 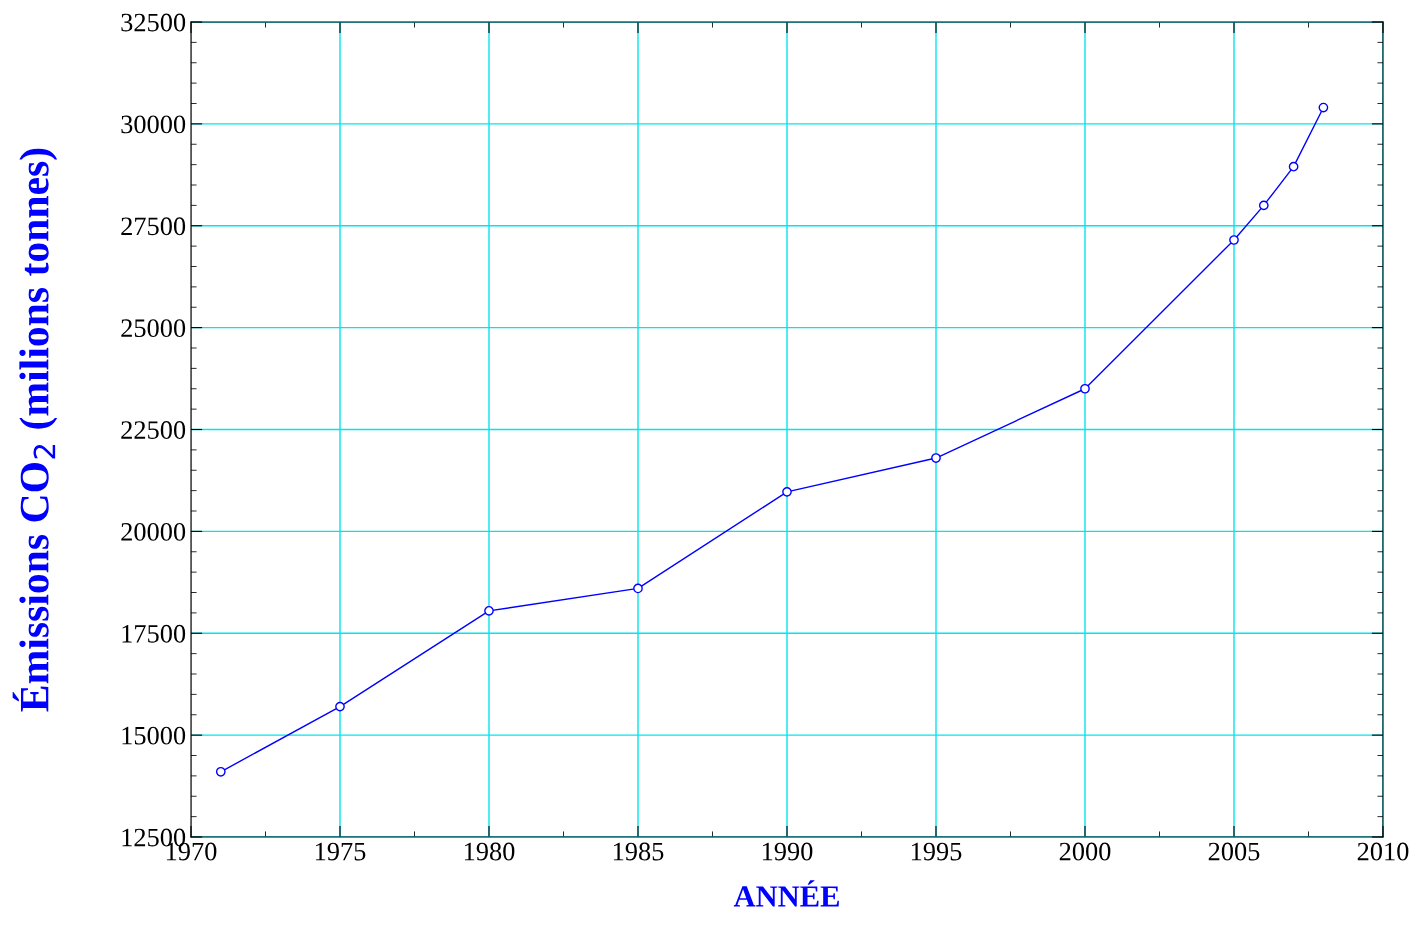 I want to click on y-tick-label: 27500, so click(x=153, y=226).